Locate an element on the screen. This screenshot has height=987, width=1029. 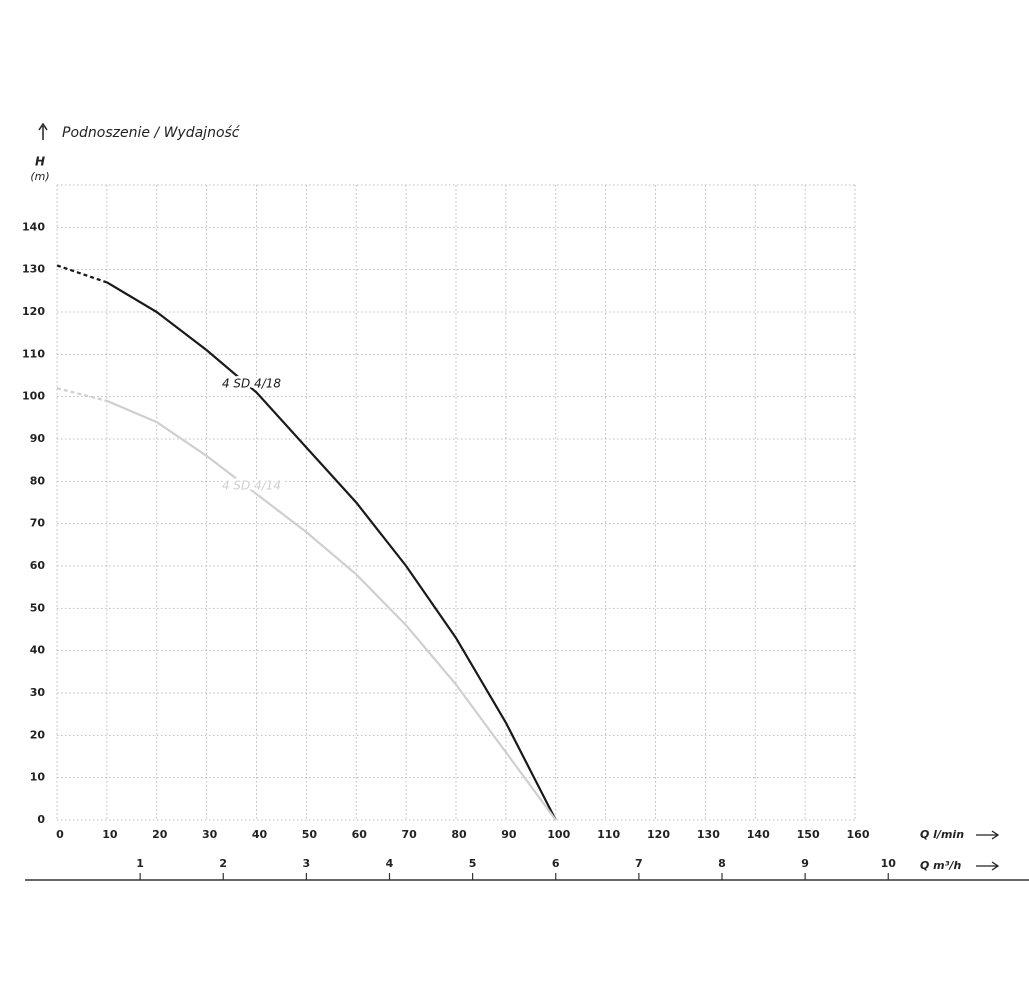
x2-tick-label: 9 is located at coordinates (805, 863).